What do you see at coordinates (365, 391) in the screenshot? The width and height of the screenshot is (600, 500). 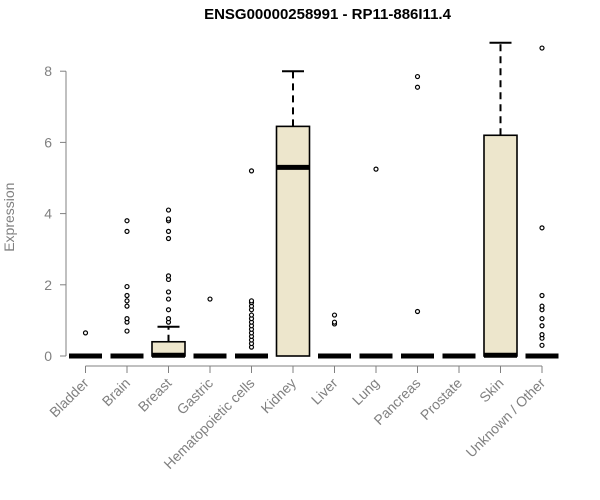 I see `x-tick-label: Lung` at bounding box center [365, 391].